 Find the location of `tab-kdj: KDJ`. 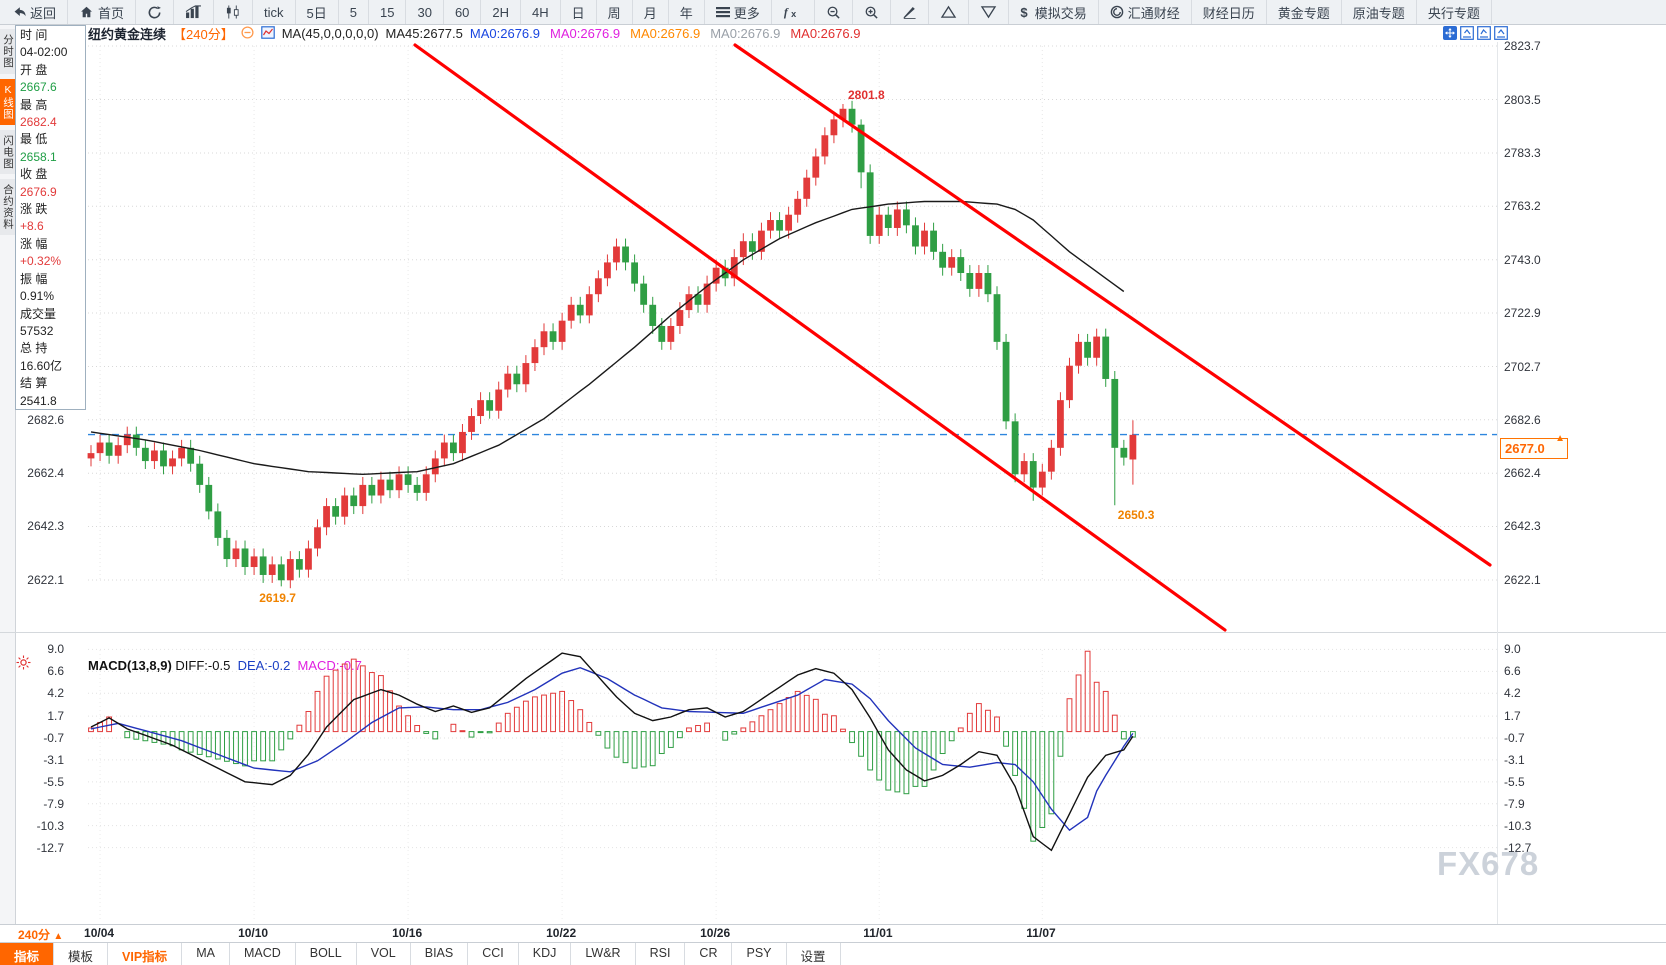

tab-kdj: KDJ is located at coordinates (545, 954).